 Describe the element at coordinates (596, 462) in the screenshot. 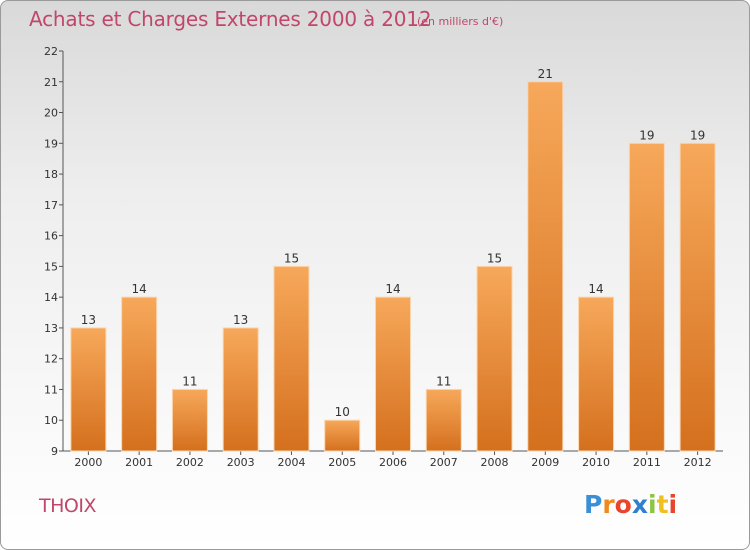

I see `x-tick-label: 2010` at that location.